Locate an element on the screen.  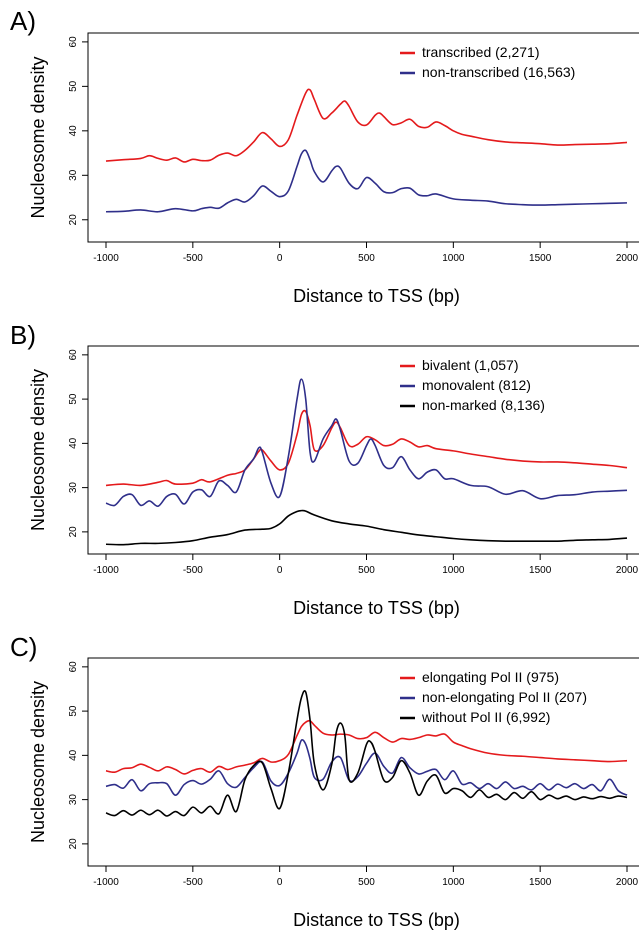
legend-entry: elongating Pol II (975) is located at coordinates (490, 677).